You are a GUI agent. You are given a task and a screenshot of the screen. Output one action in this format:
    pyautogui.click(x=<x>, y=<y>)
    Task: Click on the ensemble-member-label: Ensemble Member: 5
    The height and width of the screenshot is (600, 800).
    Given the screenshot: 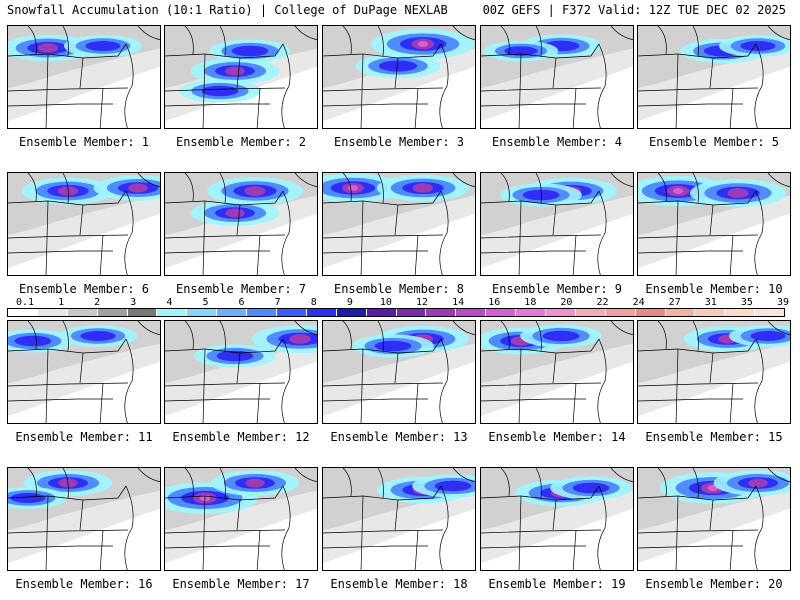 What is the action you would take?
    pyautogui.click(x=714, y=142)
    